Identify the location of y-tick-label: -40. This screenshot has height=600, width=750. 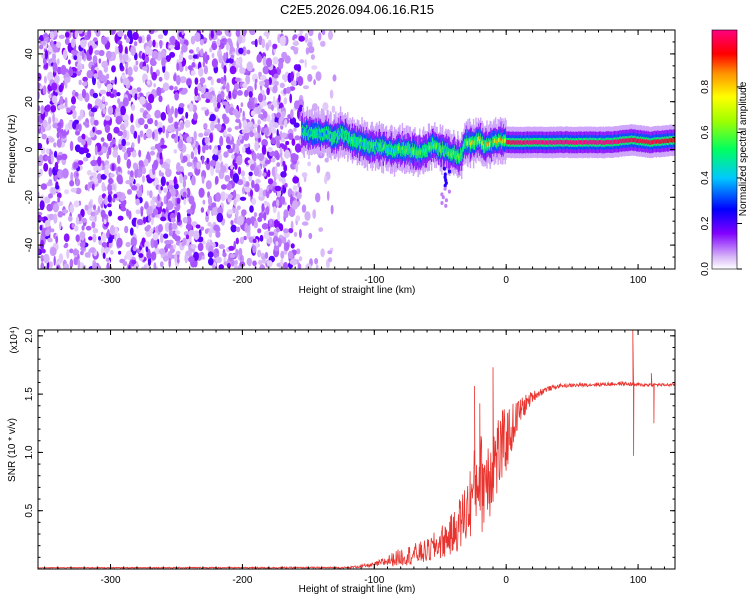
(29, 244).